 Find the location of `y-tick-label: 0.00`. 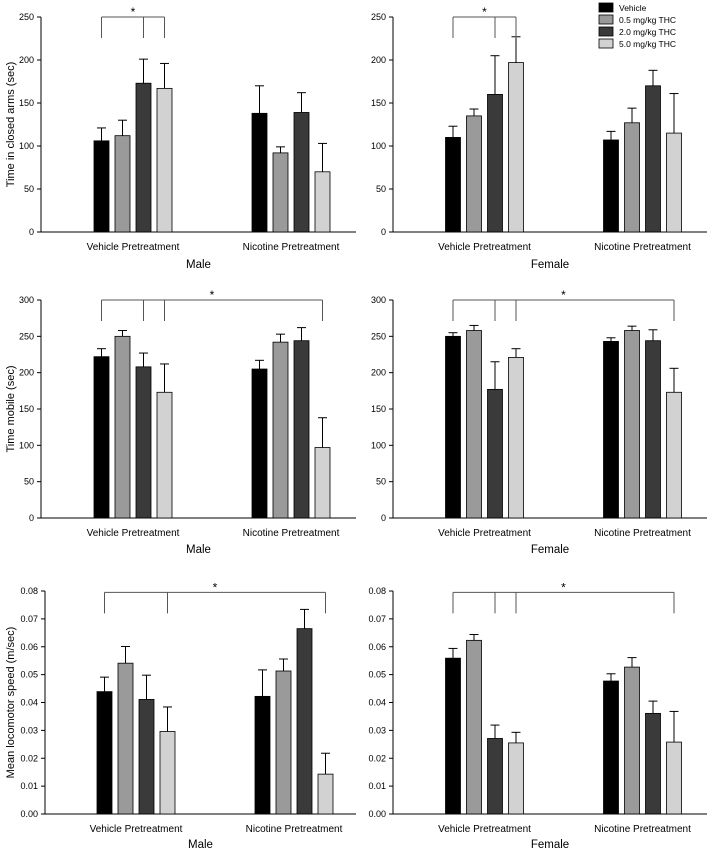

y-tick-label: 0.00 is located at coordinates (377, 814).